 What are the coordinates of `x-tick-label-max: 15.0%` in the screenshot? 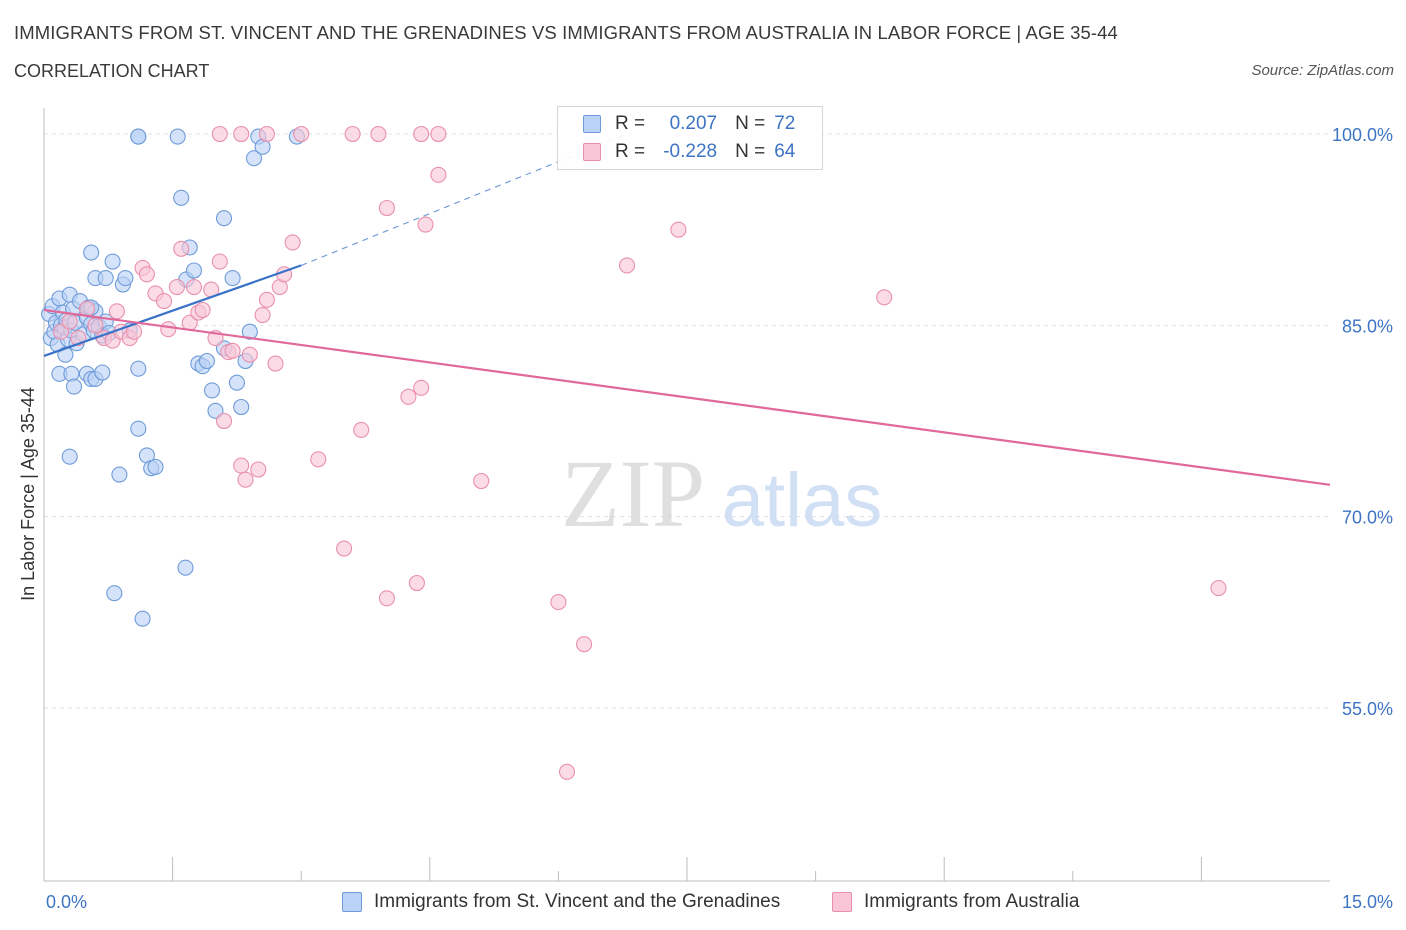 It's located at (1367, 902).